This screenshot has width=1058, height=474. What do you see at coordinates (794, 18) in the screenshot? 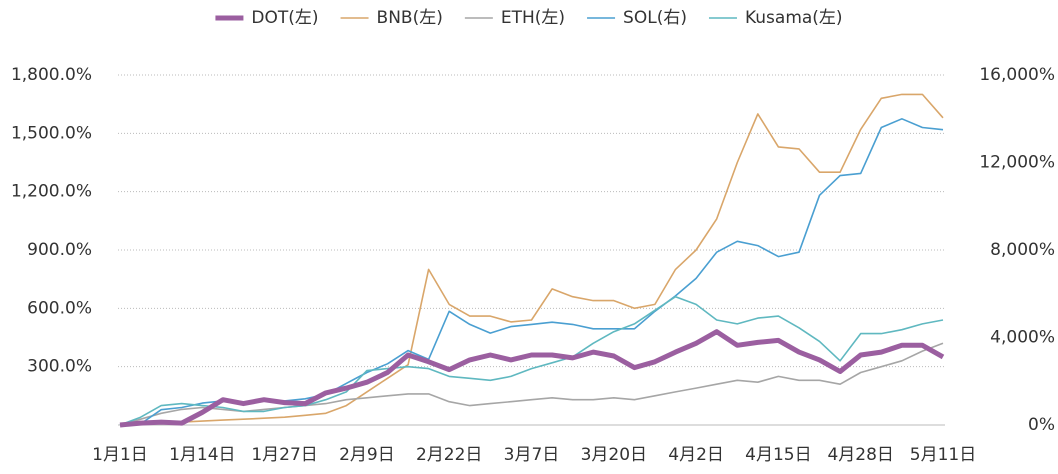
I see `legend-label: Kusama(左)` at bounding box center [794, 18].